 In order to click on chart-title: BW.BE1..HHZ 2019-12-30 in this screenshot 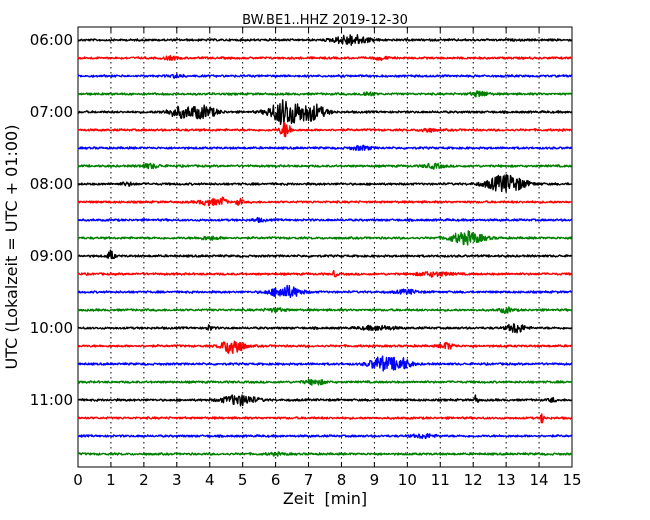, I will do `click(325, 20)`.